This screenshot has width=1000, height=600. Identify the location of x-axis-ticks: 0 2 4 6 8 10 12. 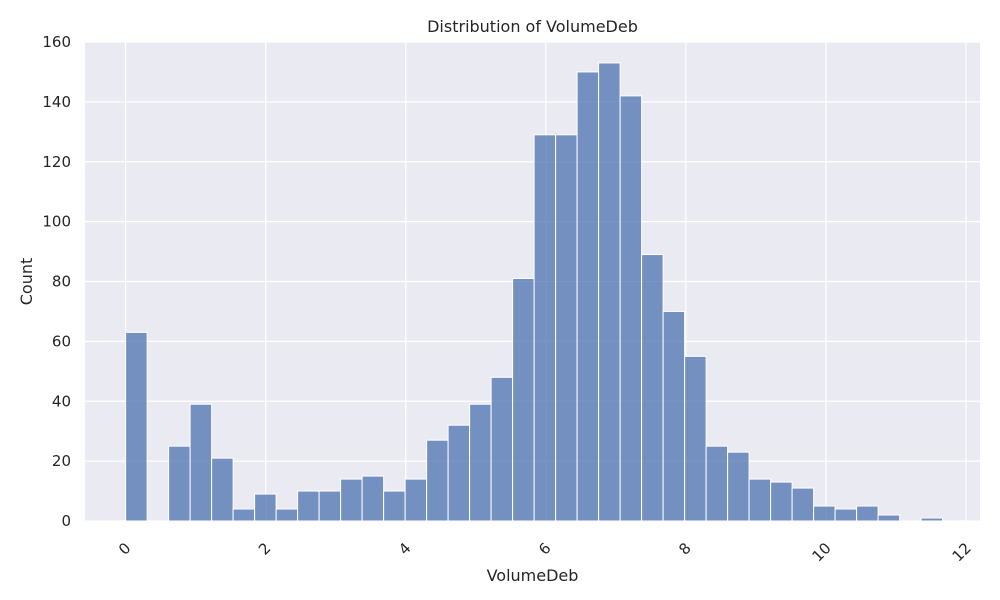
(545, 552).